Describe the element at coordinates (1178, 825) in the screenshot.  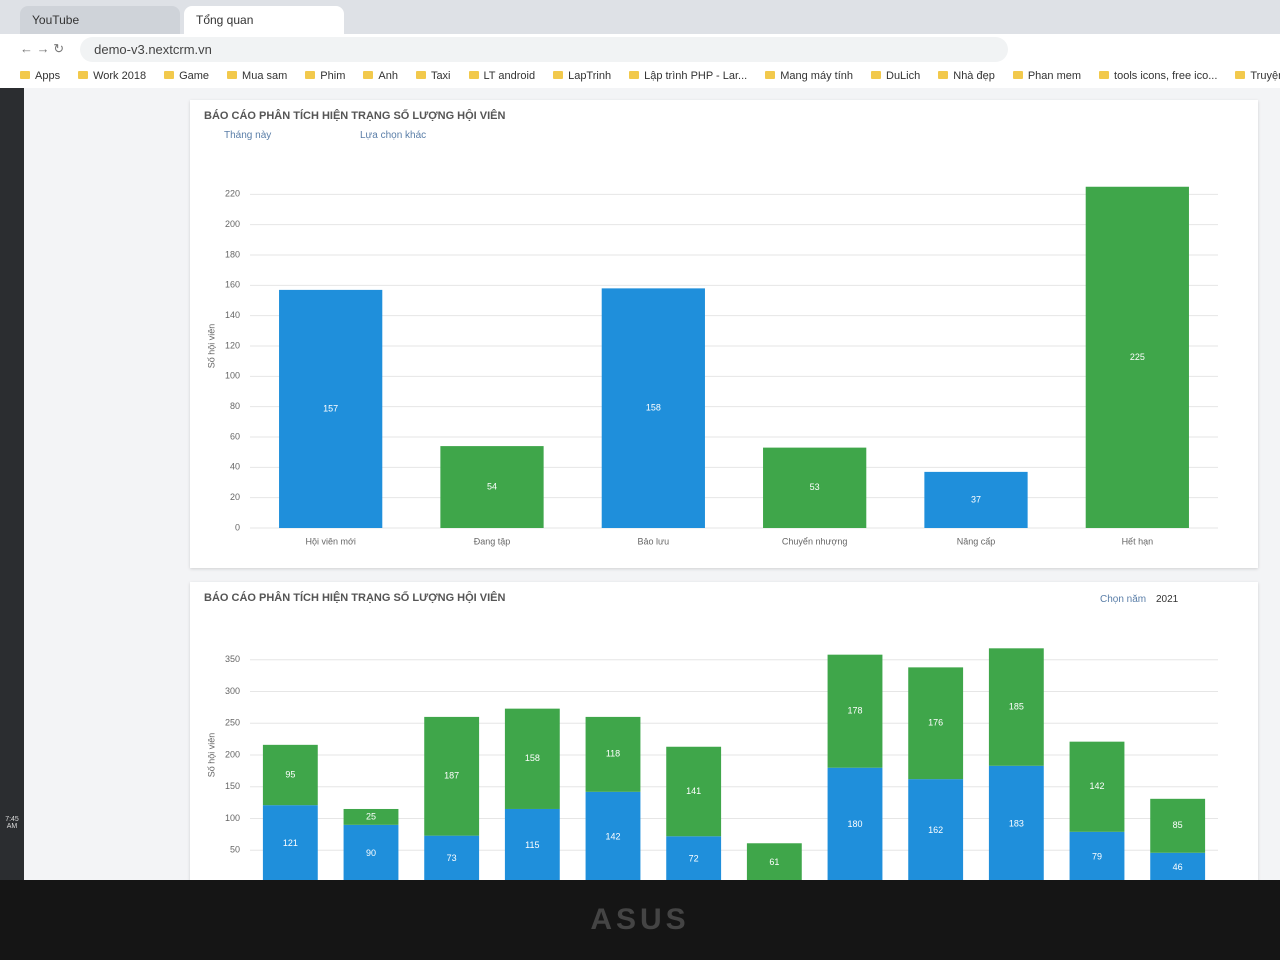
I see `data-label: 85` at that location.